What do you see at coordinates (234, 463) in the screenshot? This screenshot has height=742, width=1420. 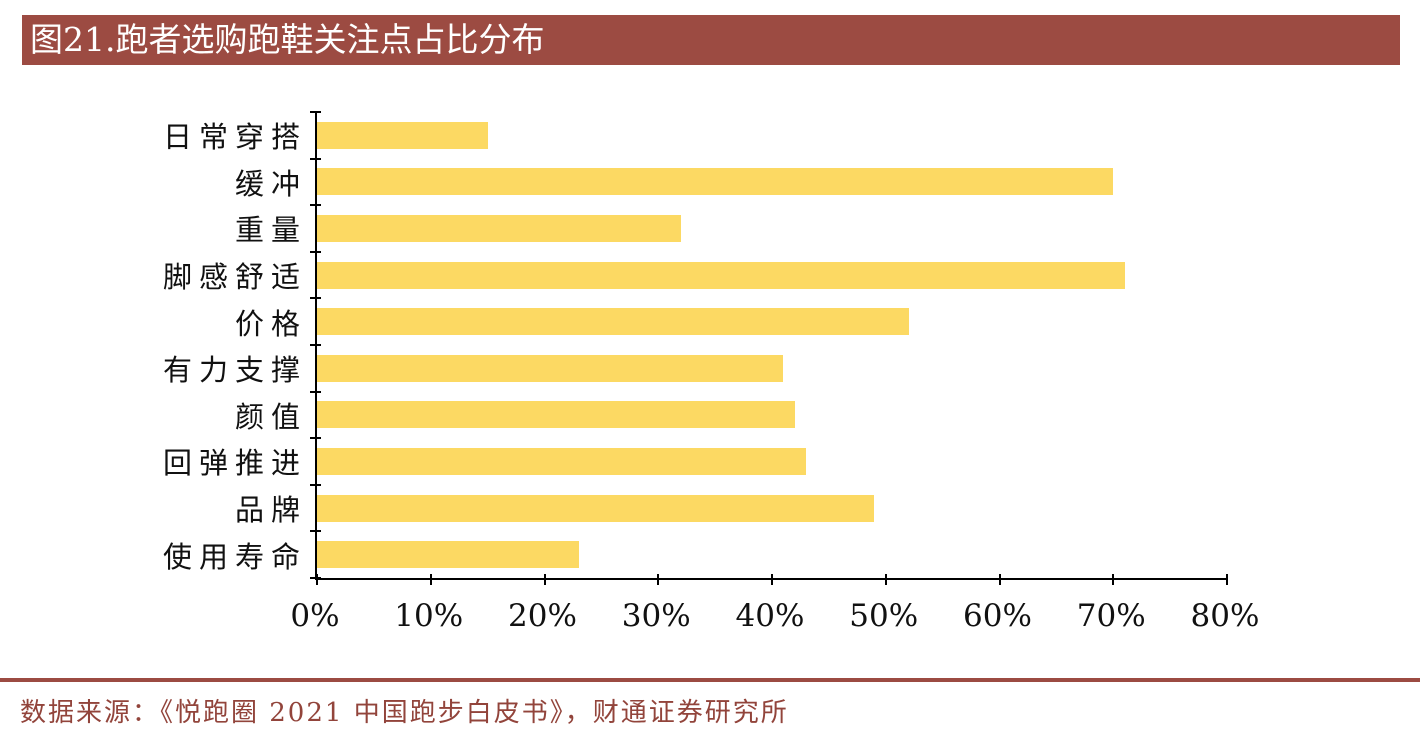 I see `category-label: 回弹推进` at bounding box center [234, 463].